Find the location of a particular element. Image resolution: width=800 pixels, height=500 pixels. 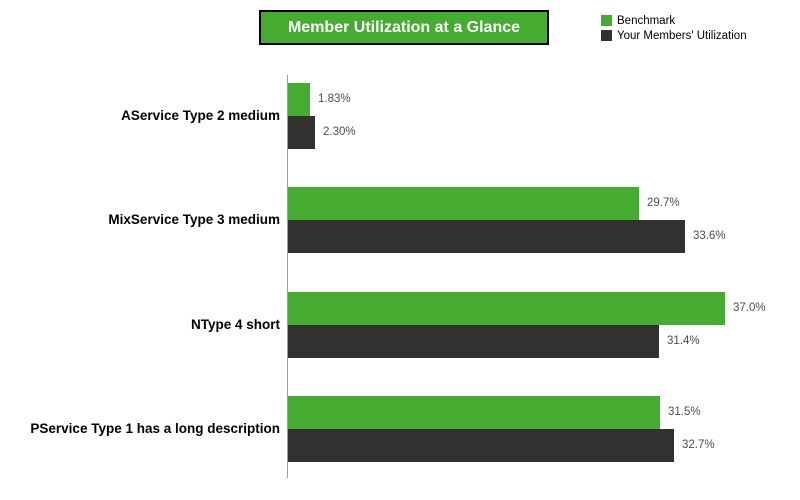

value-label: 32.7% is located at coordinates (698, 444).